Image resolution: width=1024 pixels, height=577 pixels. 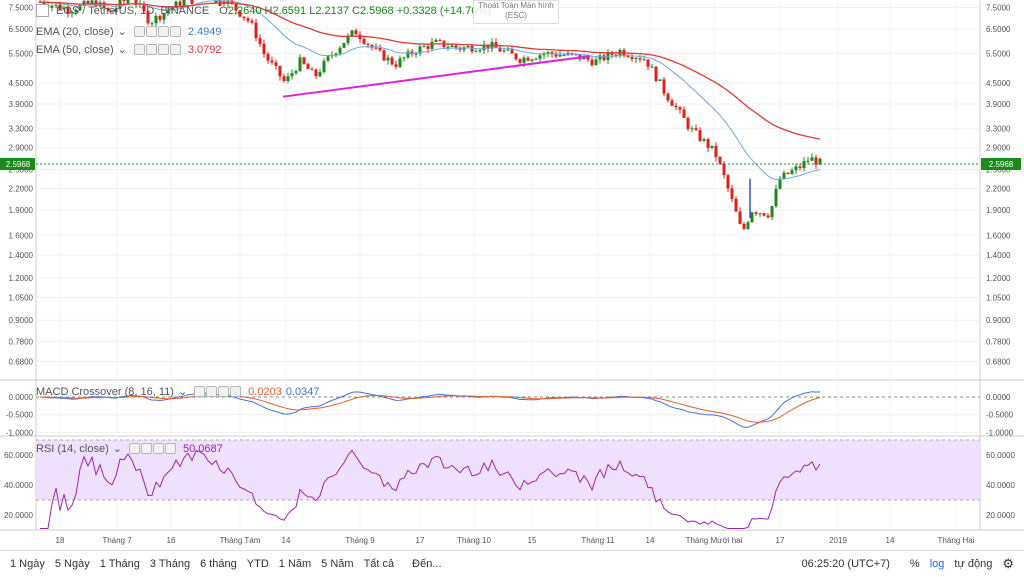 I want to click on bottom-right-controls: 06:25:20 (UTC+7) % log tự động ⚙, so click(x=913, y=564).